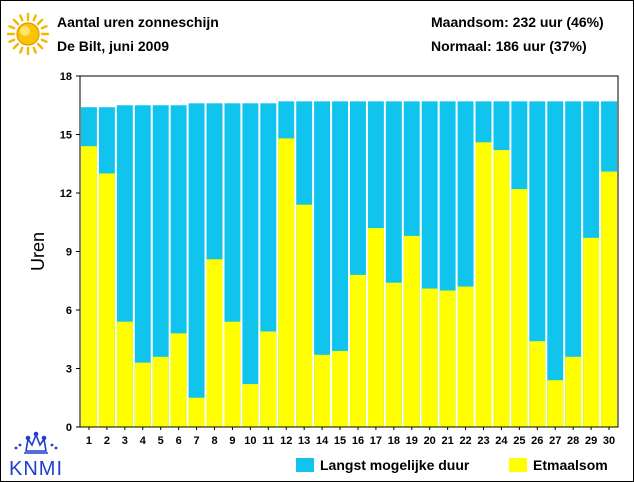  Describe the element at coordinates (125, 441) in the screenshot. I see `x-tick-label: 3` at that location.